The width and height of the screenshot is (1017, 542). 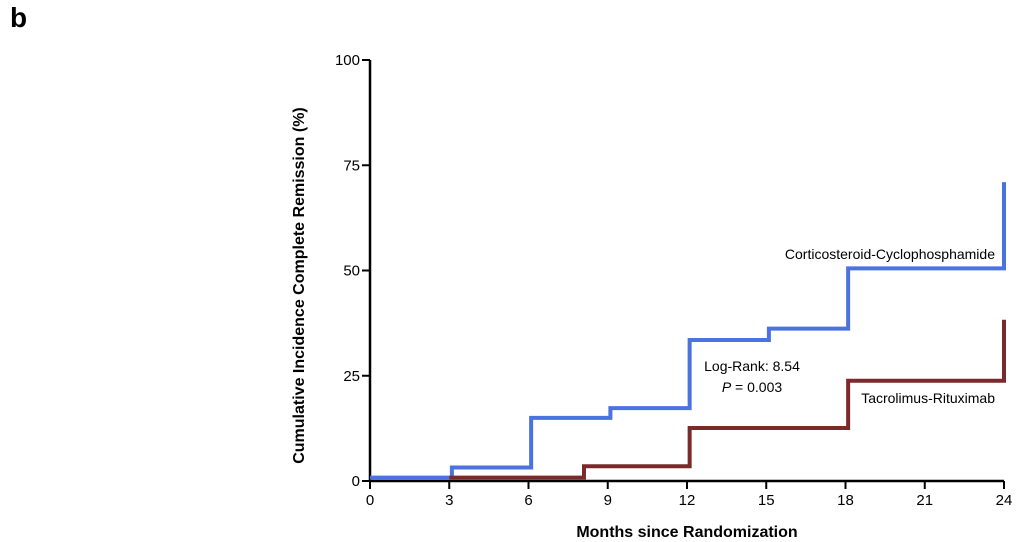 I want to click on y-tick-label: 75, so click(x=351, y=165).